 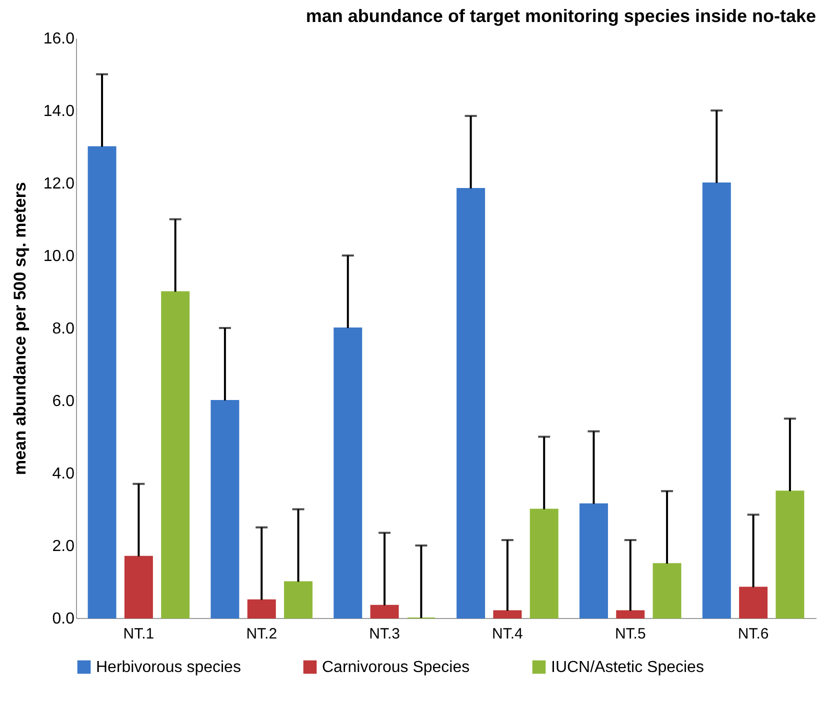 I want to click on x-tick-label: NT.4, so click(x=507, y=634).